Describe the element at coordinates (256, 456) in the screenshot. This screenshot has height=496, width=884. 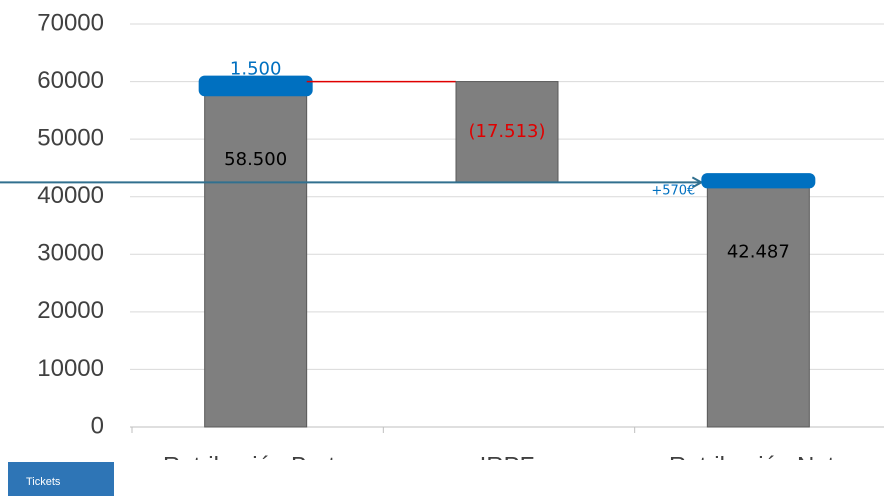
I see `x-tick-label: Retribución Bruta` at that location.